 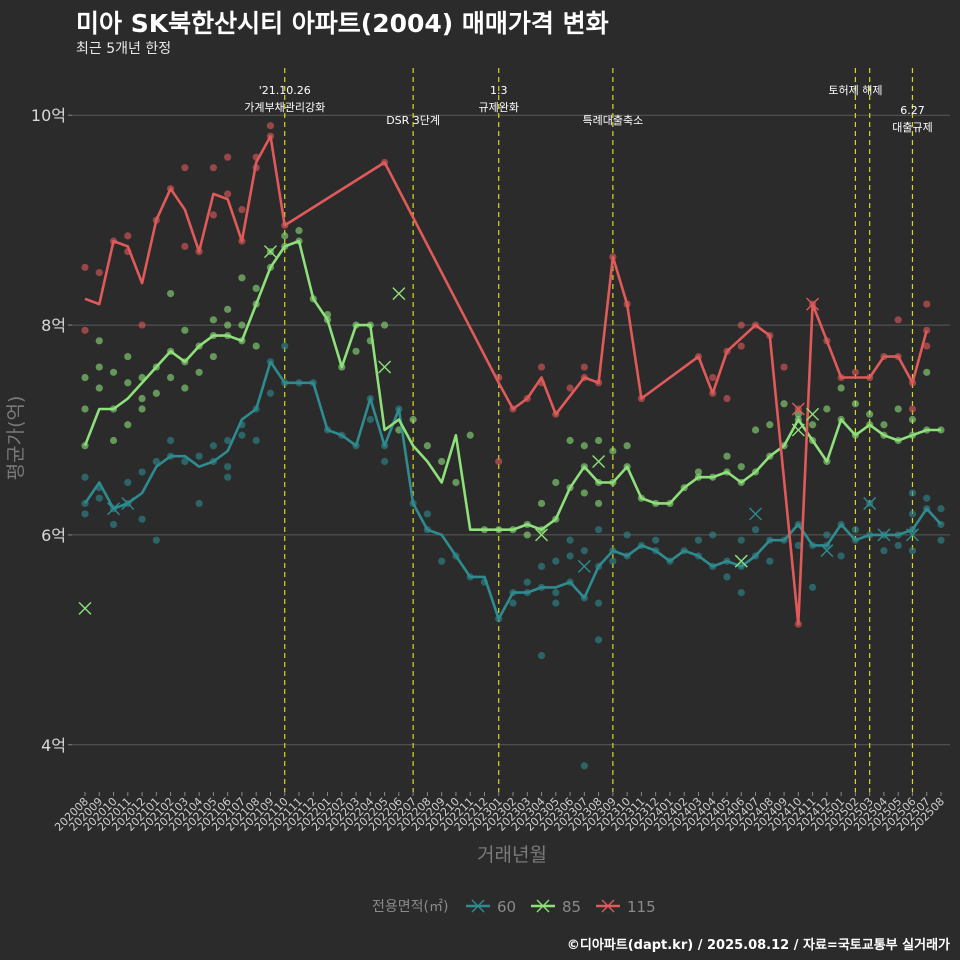 I want to click on legend-label-60: 60, so click(x=506, y=907).